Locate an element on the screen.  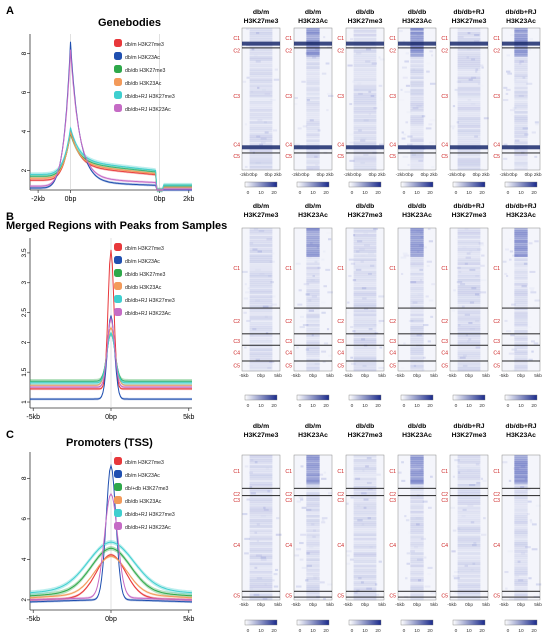
sample-label: db/m is located at coordinates (261, 426).